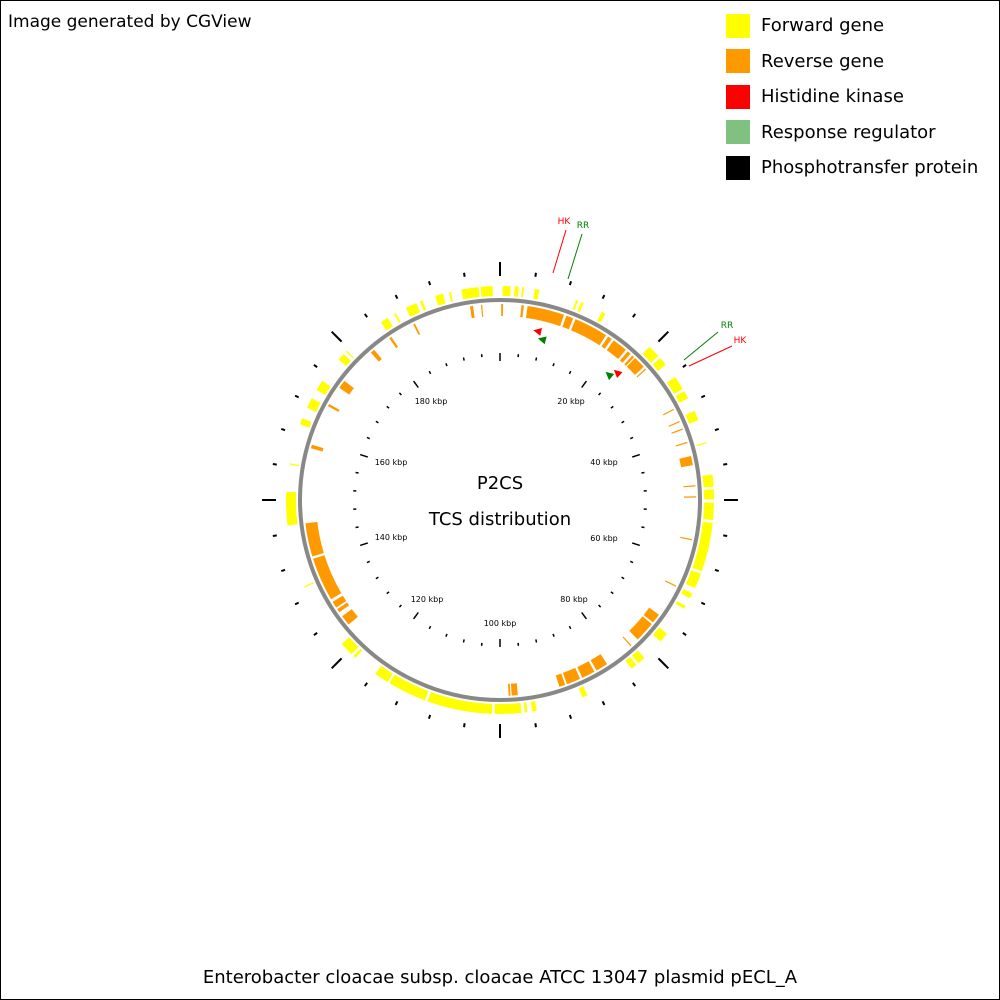 The width and height of the screenshot is (1000, 1000). What do you see at coordinates (337, 663) in the screenshot?
I see `outer-major-tick` at bounding box center [337, 663].